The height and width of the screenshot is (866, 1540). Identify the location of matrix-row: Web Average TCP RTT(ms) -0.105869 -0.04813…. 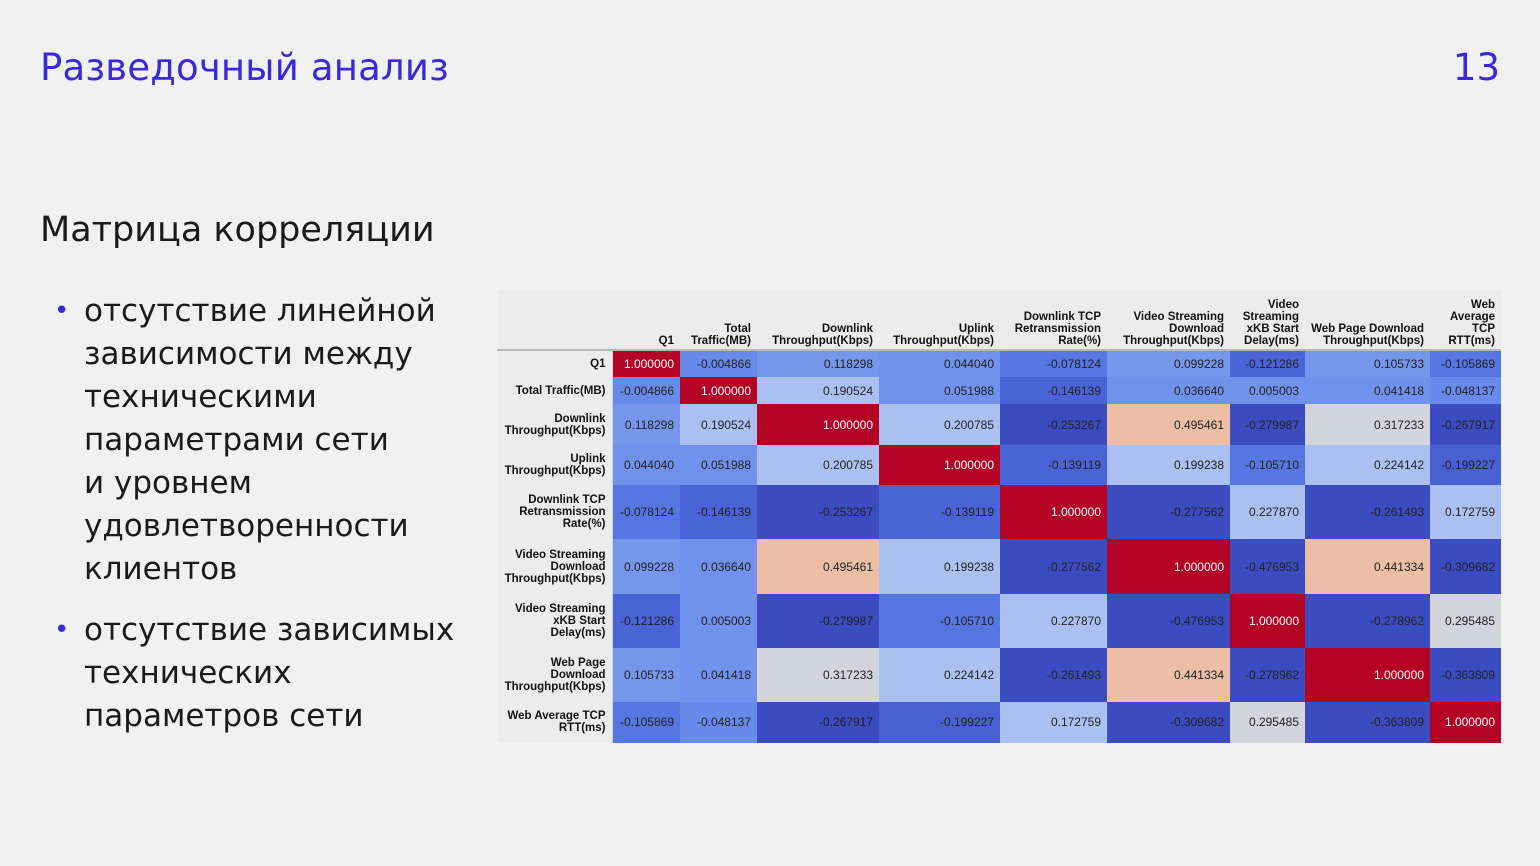
(999, 722).